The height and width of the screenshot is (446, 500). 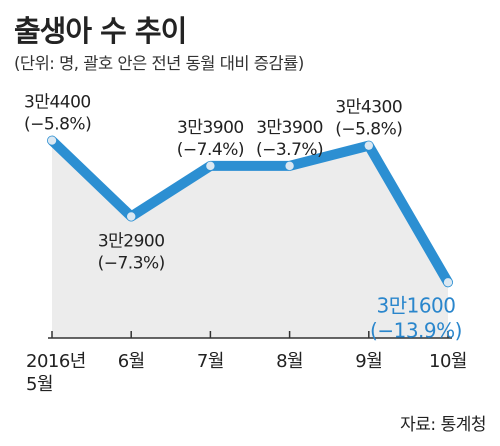 I want to click on x-tick-label-1: 6월, so click(x=131, y=361).